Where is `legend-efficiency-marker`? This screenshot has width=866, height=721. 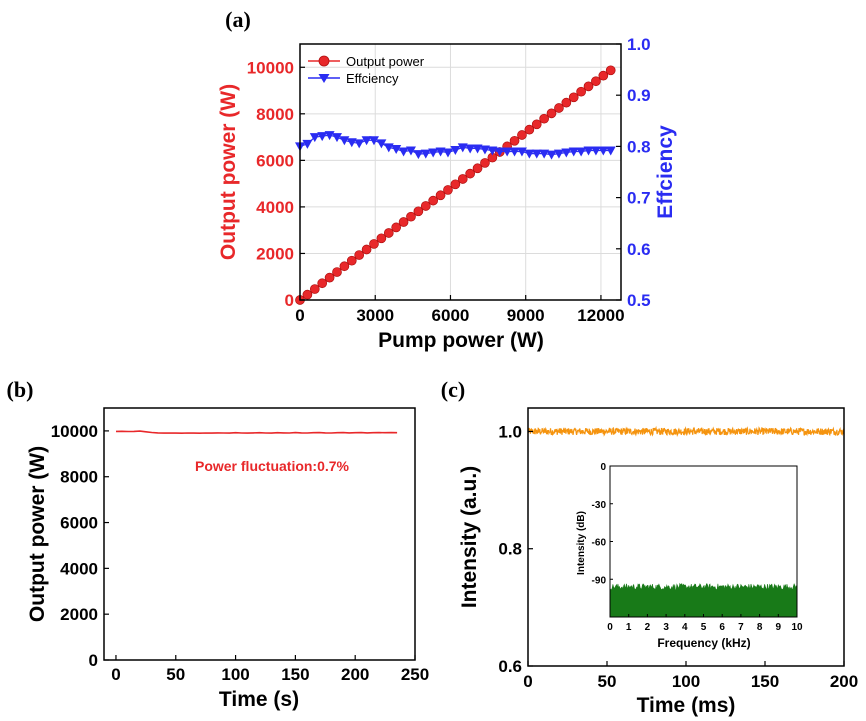 legend-efficiency-marker is located at coordinates (324, 78).